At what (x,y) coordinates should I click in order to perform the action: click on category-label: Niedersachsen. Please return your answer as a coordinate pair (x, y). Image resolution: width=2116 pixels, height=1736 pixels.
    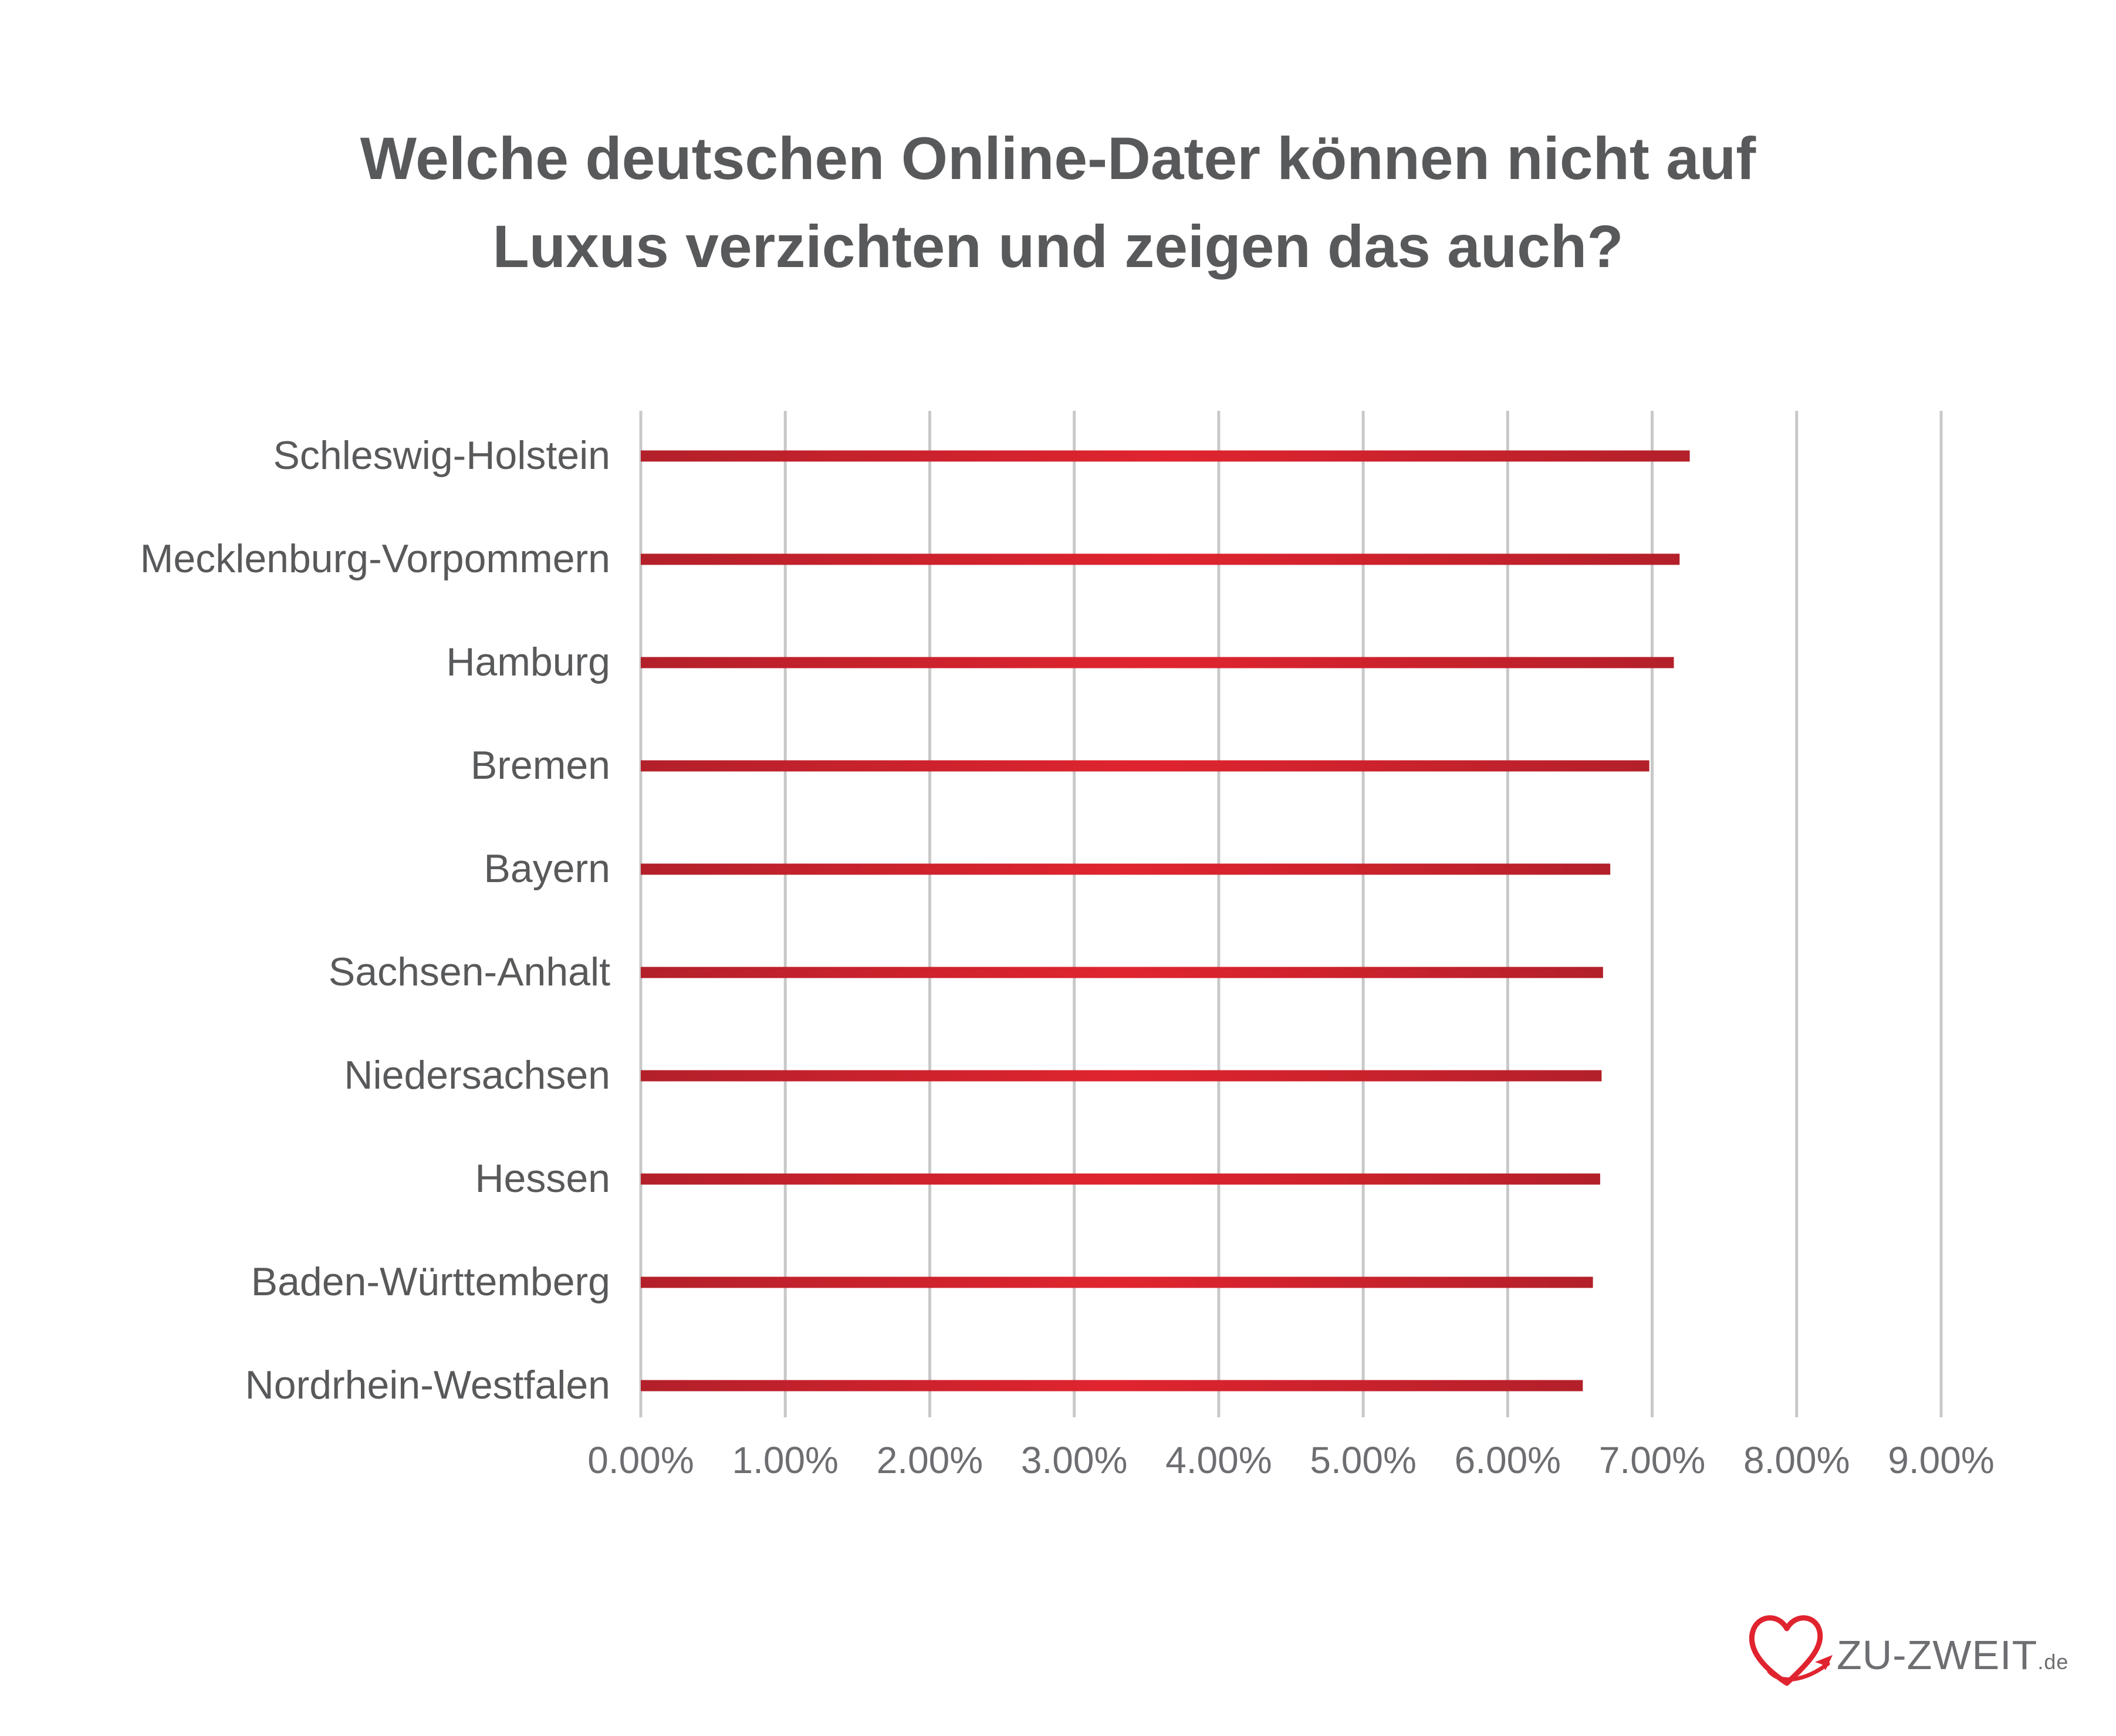
    Looking at the image, I should click on (477, 1075).